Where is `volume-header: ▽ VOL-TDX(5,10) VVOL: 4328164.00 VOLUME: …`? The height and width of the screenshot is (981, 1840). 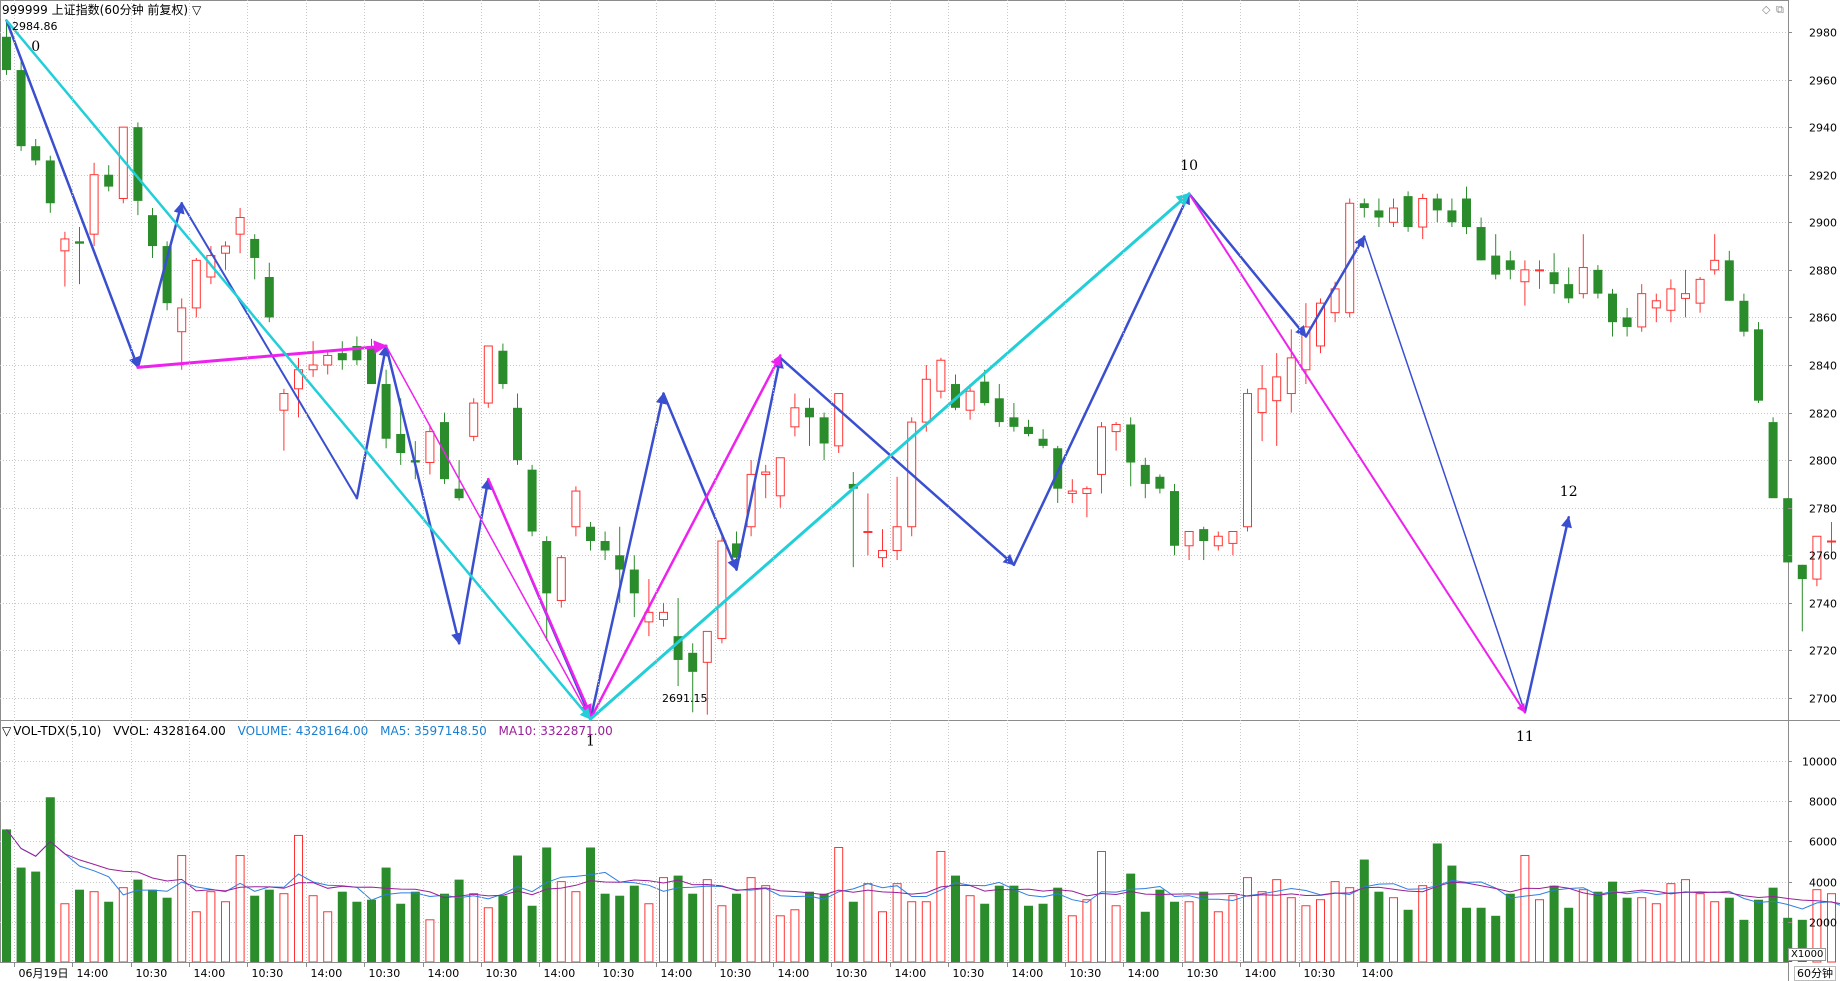 volume-header: ▽ VOL-TDX(5,10) VVOL: 4328164.00 VOLUME: … is located at coordinates (311, 731).